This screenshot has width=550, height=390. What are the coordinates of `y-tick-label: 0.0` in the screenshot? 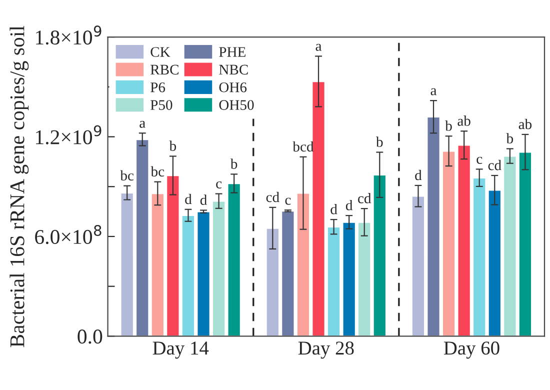 It's located at (90, 337).